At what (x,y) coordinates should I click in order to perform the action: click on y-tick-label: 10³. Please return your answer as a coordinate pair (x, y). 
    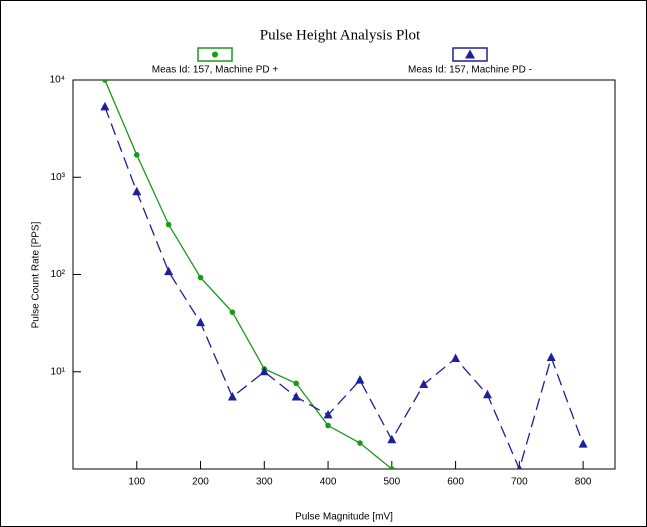
    Looking at the image, I should click on (58, 177).